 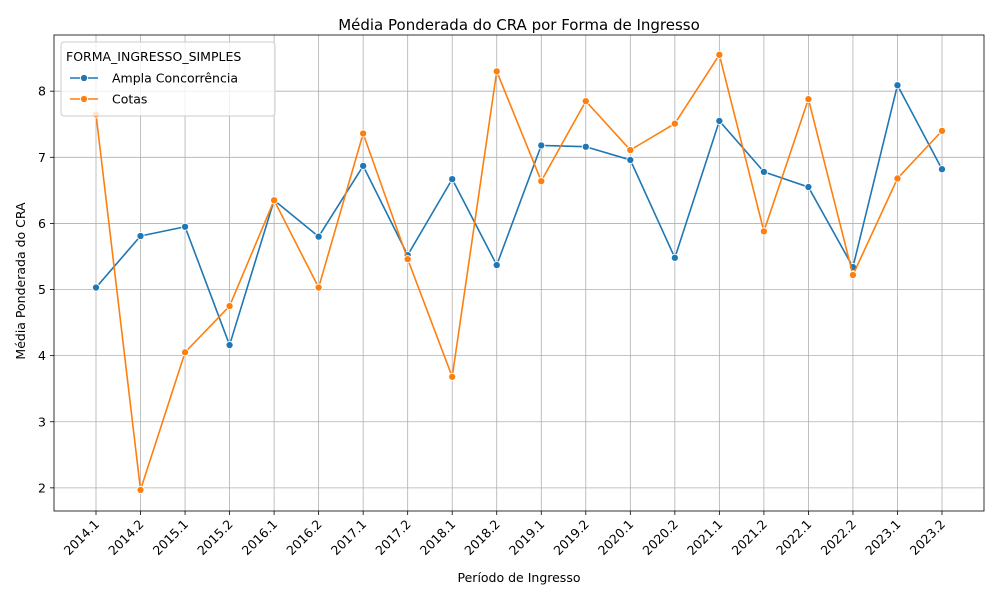 I want to click on y-tick-label: 7, so click(x=42, y=157).